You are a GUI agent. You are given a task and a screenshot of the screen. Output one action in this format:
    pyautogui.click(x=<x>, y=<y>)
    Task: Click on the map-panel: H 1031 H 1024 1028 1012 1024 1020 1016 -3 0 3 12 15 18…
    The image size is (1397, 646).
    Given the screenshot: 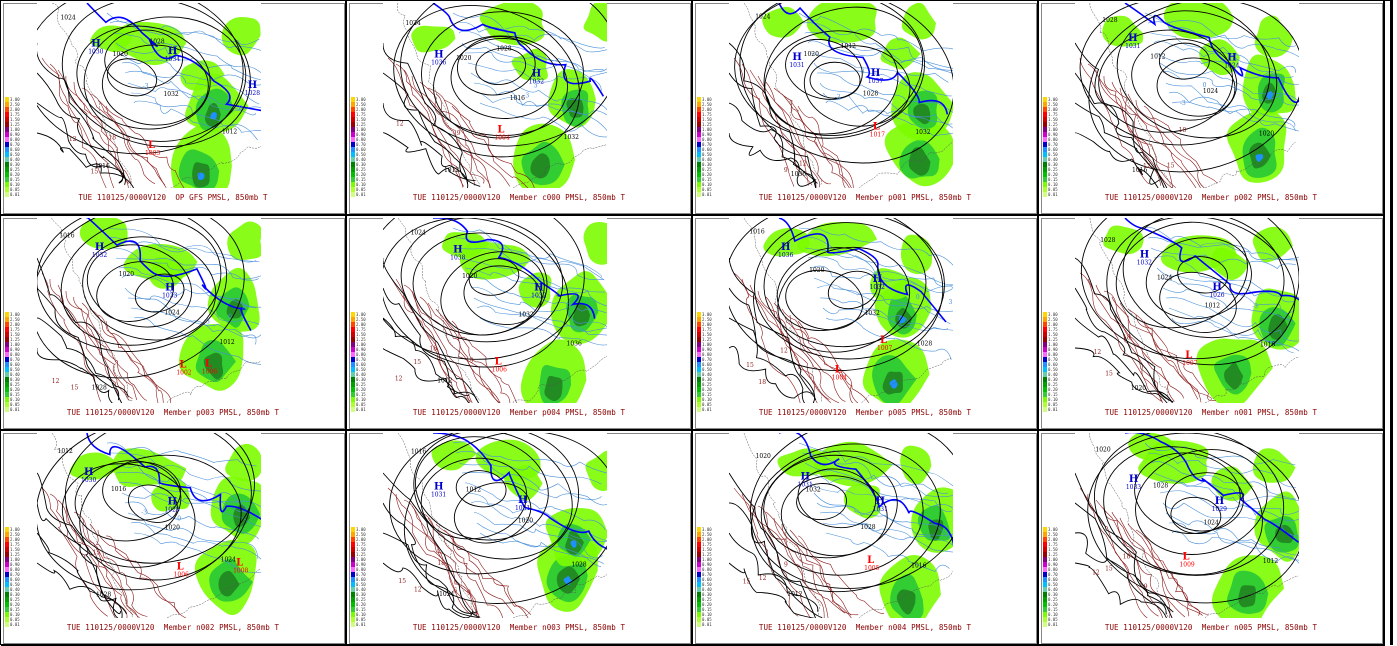 What is the action you would take?
    pyautogui.click(x=1212, y=108)
    